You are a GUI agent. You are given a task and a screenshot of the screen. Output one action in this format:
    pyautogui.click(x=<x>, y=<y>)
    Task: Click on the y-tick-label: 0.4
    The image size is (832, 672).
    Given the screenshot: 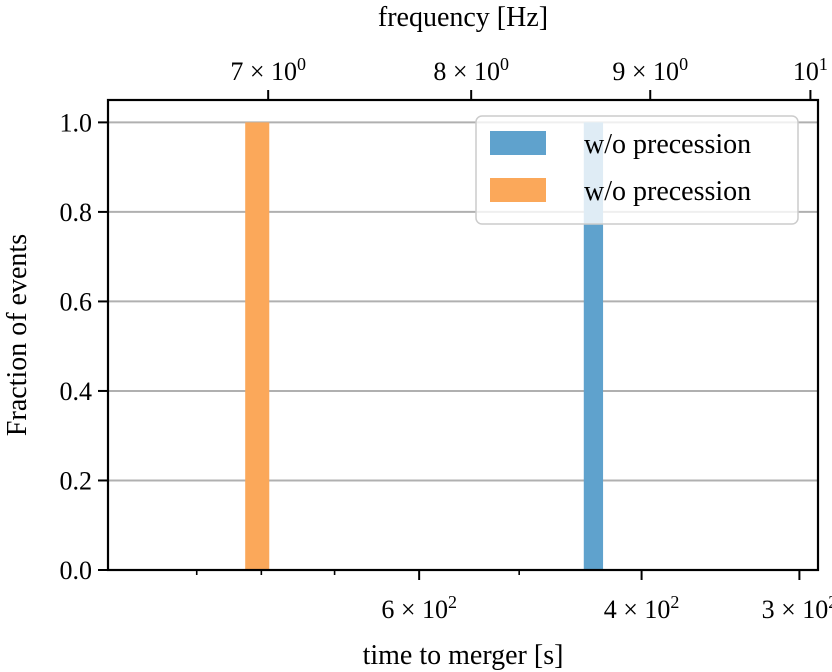 What is the action you would take?
    pyautogui.click(x=76, y=391)
    